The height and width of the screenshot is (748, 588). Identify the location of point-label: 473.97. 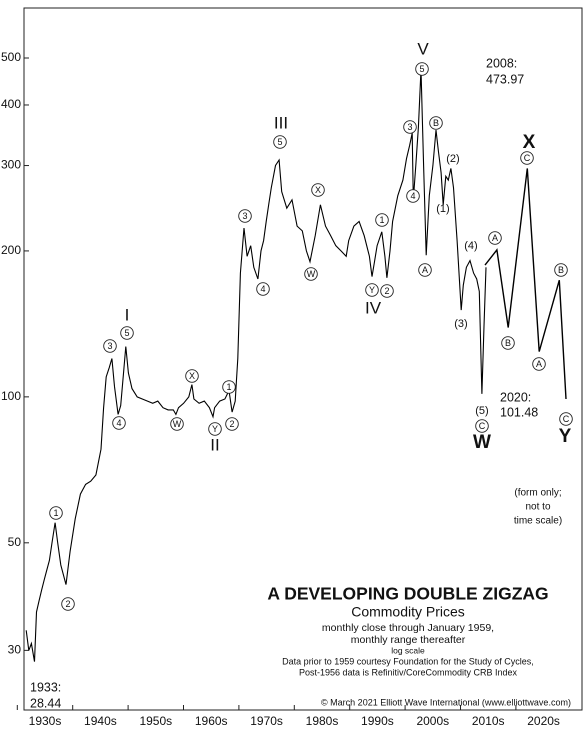
(505, 79).